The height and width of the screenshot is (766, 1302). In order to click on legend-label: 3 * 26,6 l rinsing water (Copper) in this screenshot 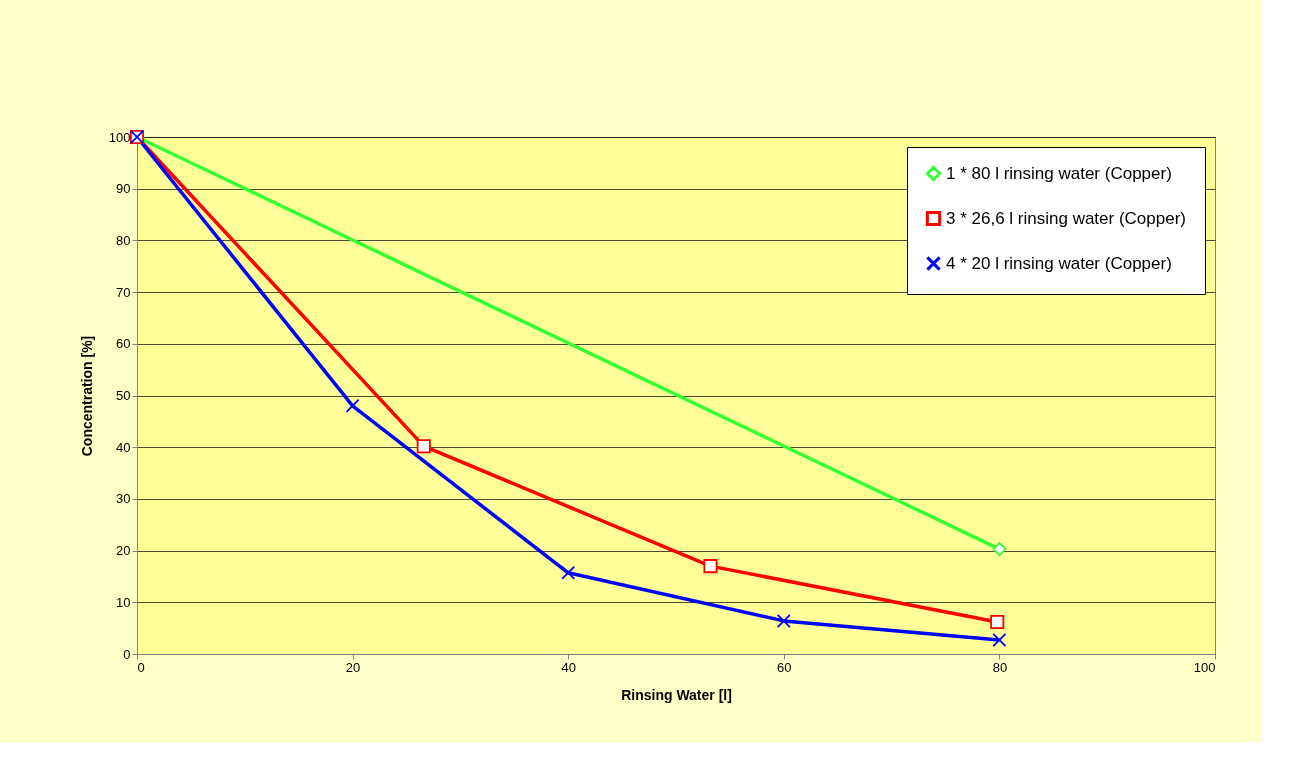, I will do `click(1066, 218)`.